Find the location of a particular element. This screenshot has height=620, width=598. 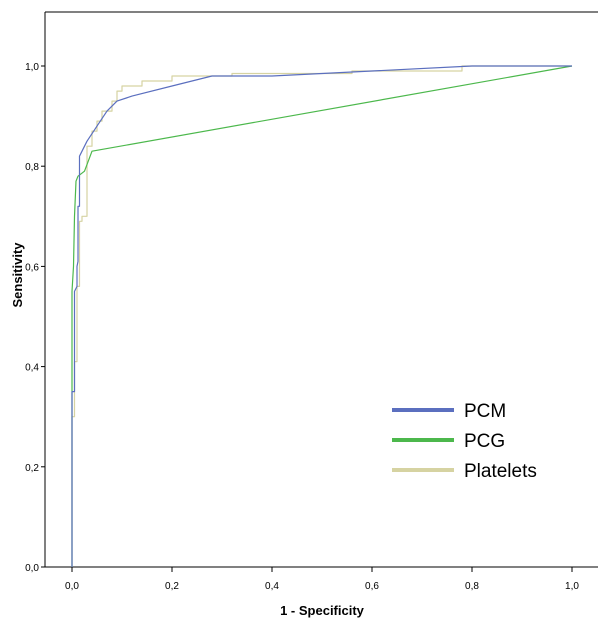

x-axis-title: 1 - Specificity is located at coordinates (322, 610).